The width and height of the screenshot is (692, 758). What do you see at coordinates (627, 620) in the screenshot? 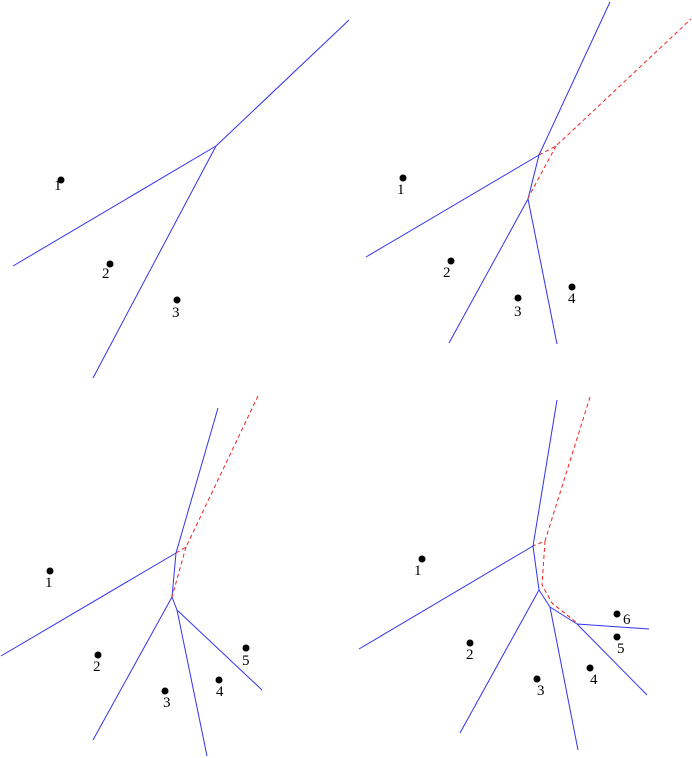
I see `site-label: 6` at bounding box center [627, 620].